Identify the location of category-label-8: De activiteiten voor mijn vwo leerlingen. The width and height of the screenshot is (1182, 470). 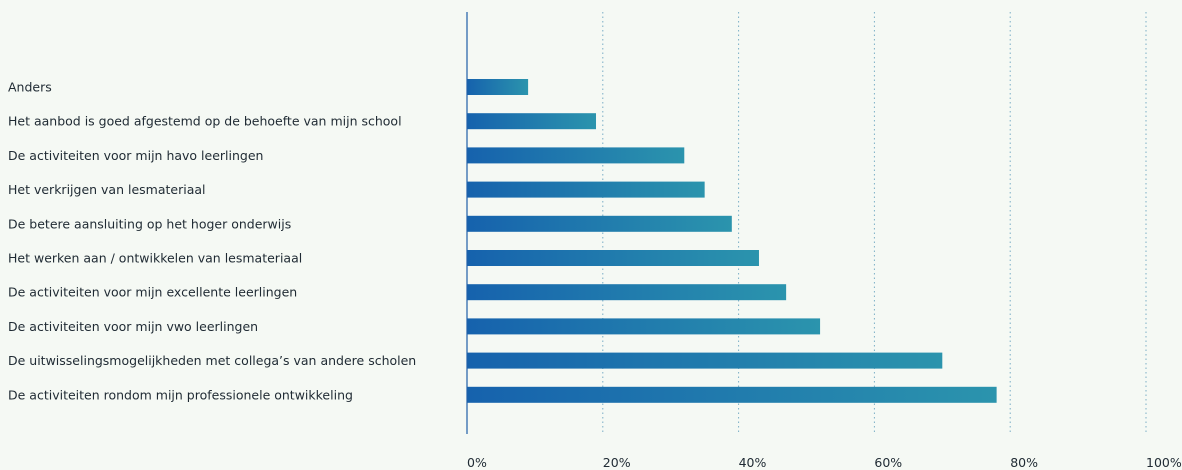
(133, 326).